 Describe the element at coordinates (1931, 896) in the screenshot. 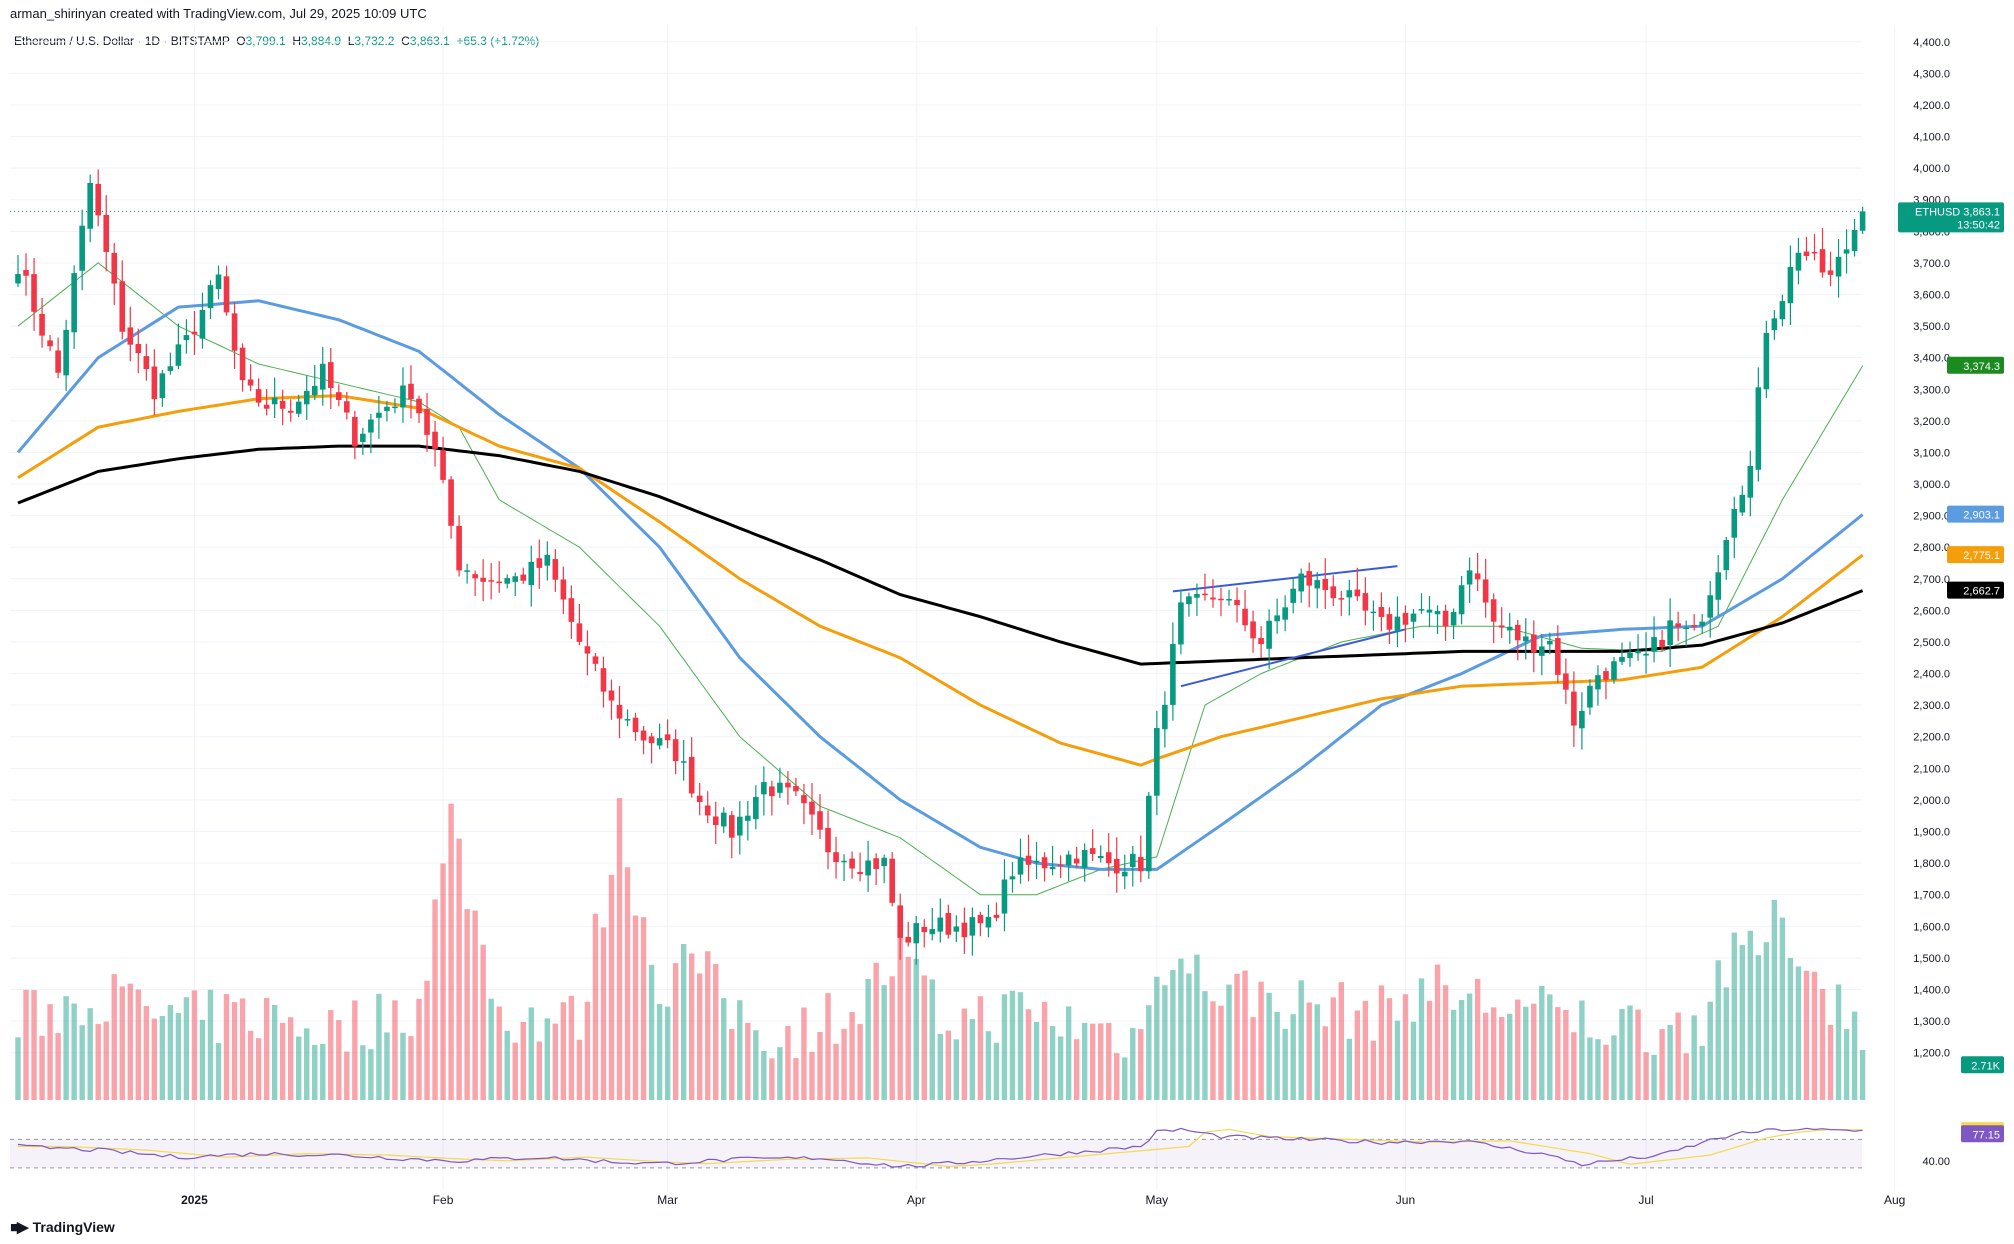

I see `price-axis-label: 1,700.0` at that location.